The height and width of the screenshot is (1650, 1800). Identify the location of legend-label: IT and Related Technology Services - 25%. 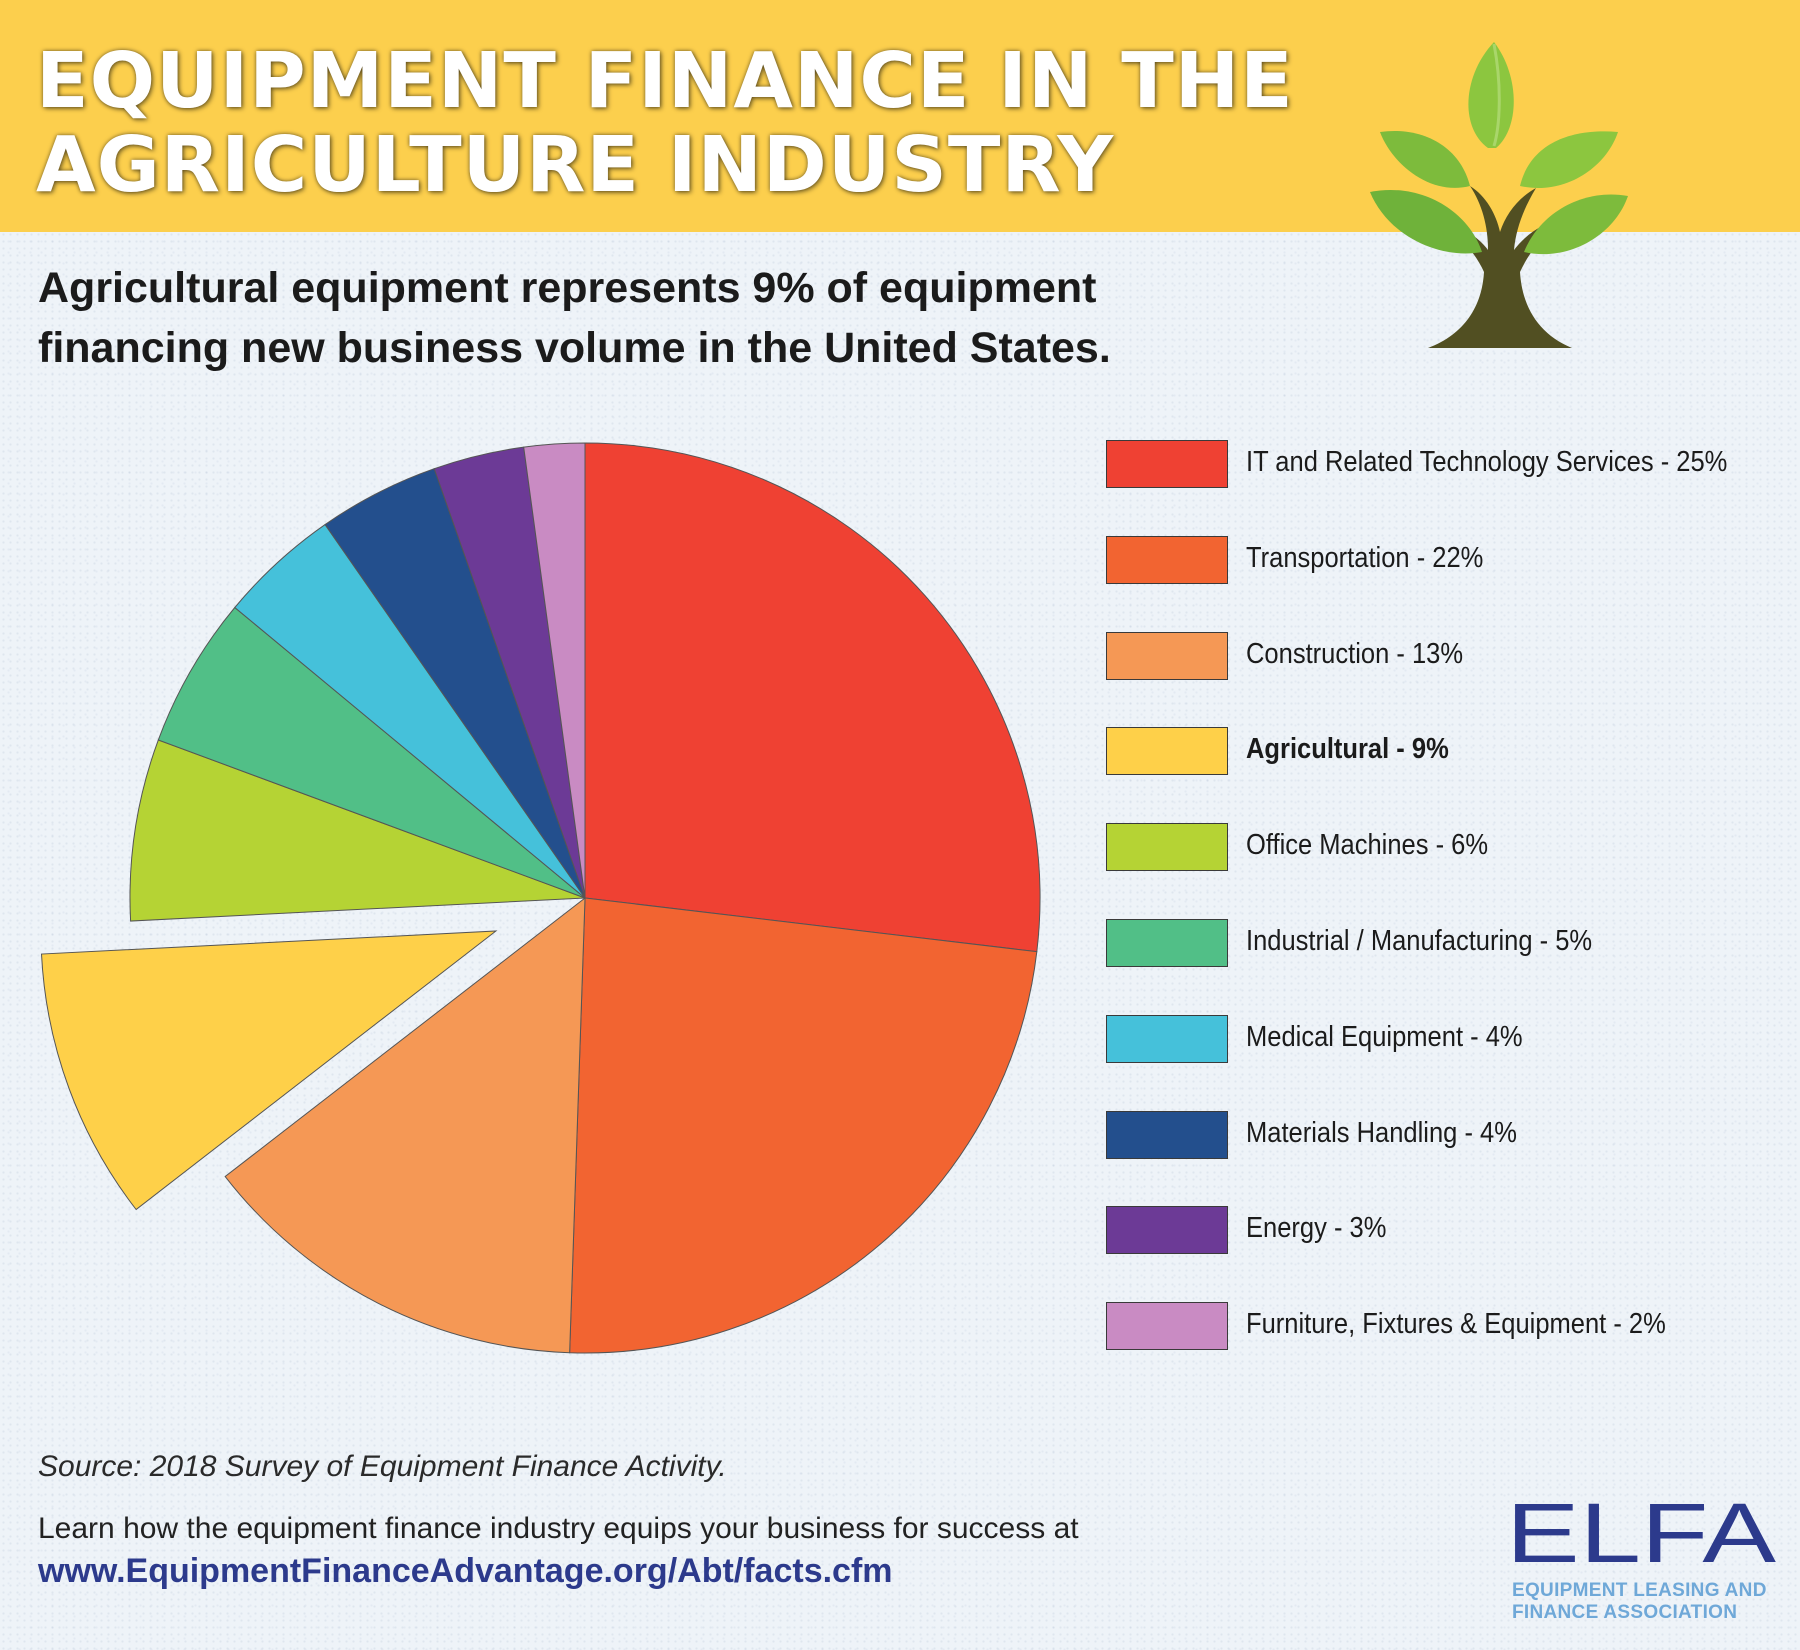
(1487, 462).